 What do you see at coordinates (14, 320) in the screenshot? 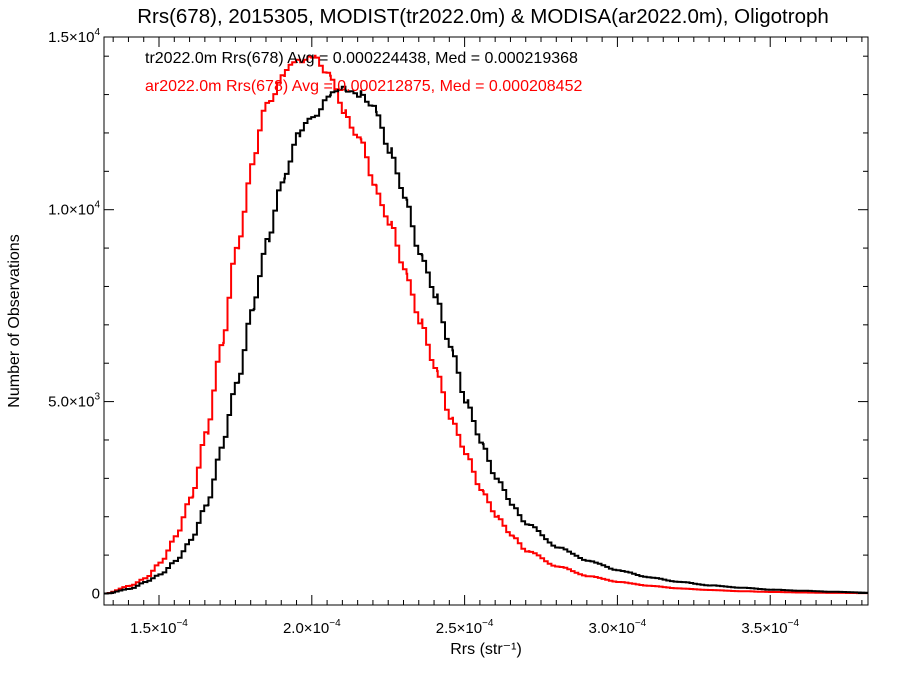
I see `y-axis-label: Number of Observations` at bounding box center [14, 320].